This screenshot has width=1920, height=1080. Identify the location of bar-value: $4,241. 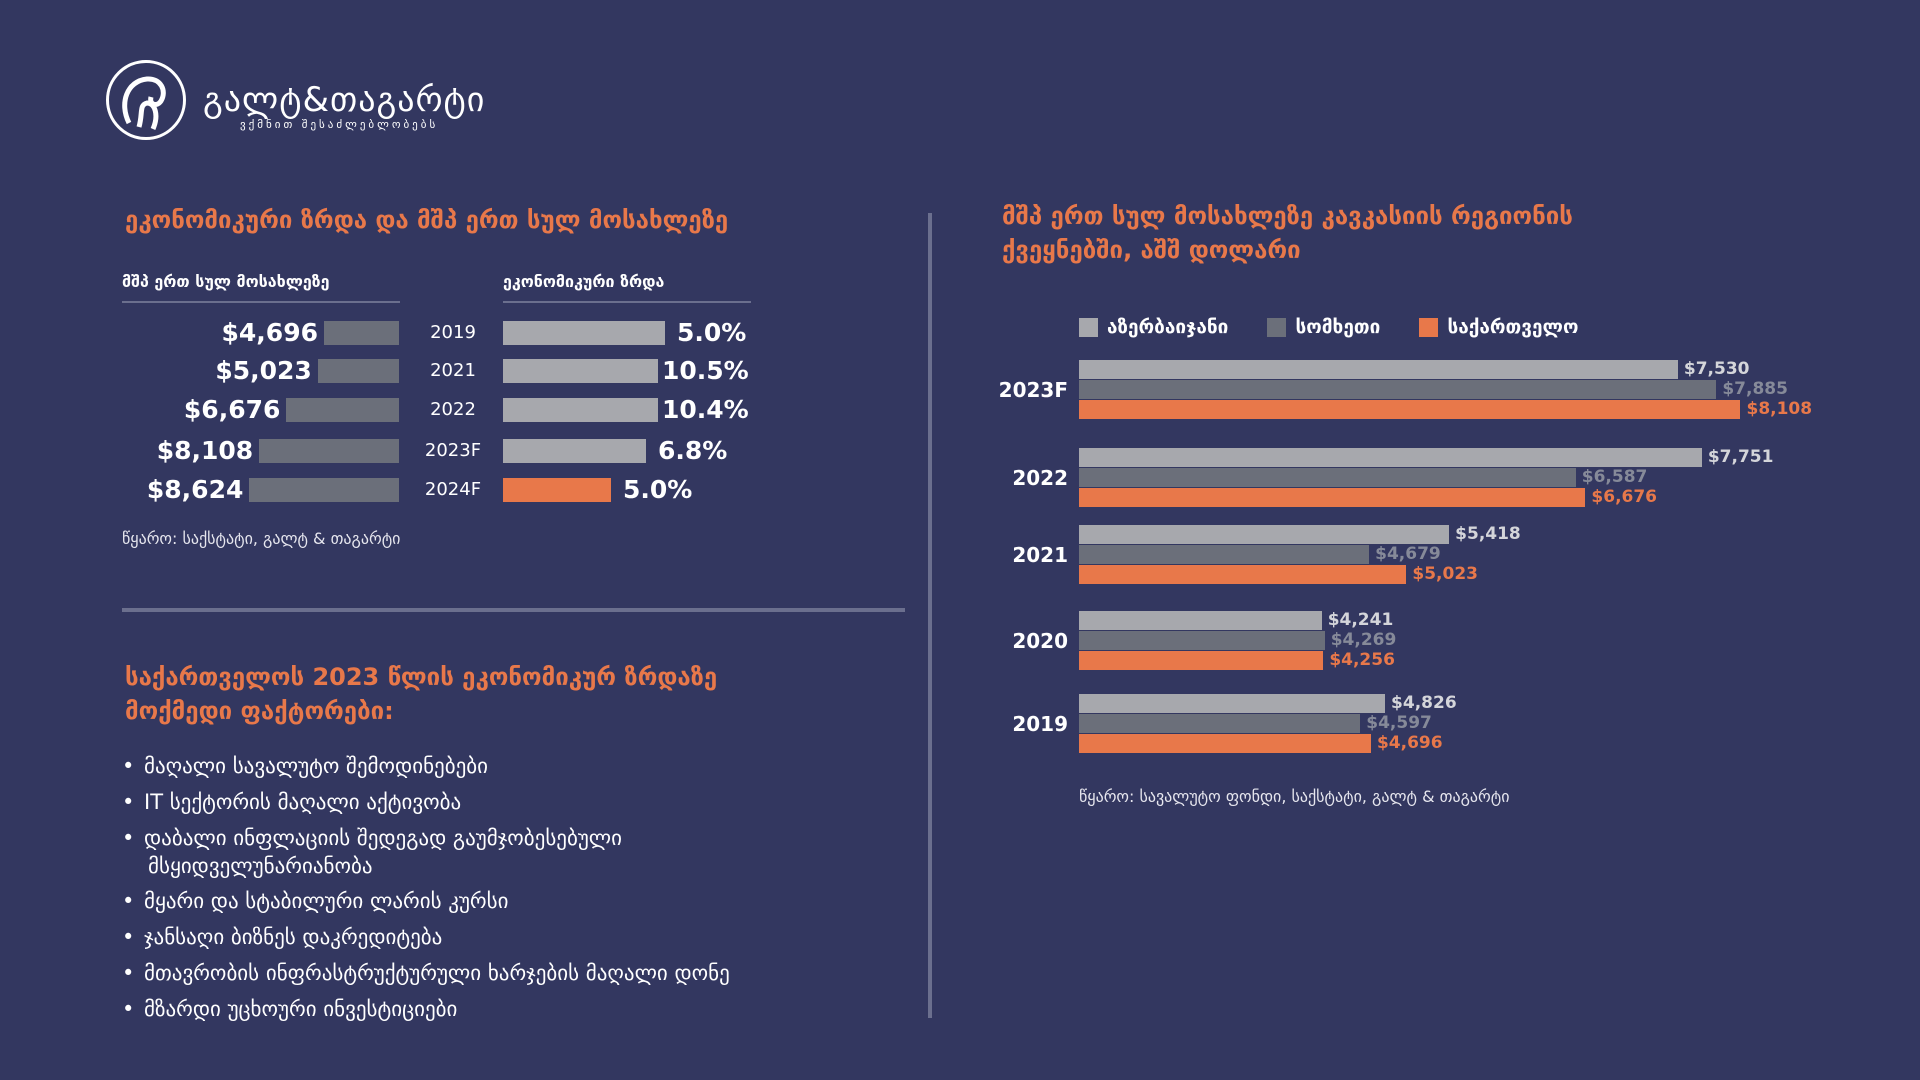
(1360, 620).